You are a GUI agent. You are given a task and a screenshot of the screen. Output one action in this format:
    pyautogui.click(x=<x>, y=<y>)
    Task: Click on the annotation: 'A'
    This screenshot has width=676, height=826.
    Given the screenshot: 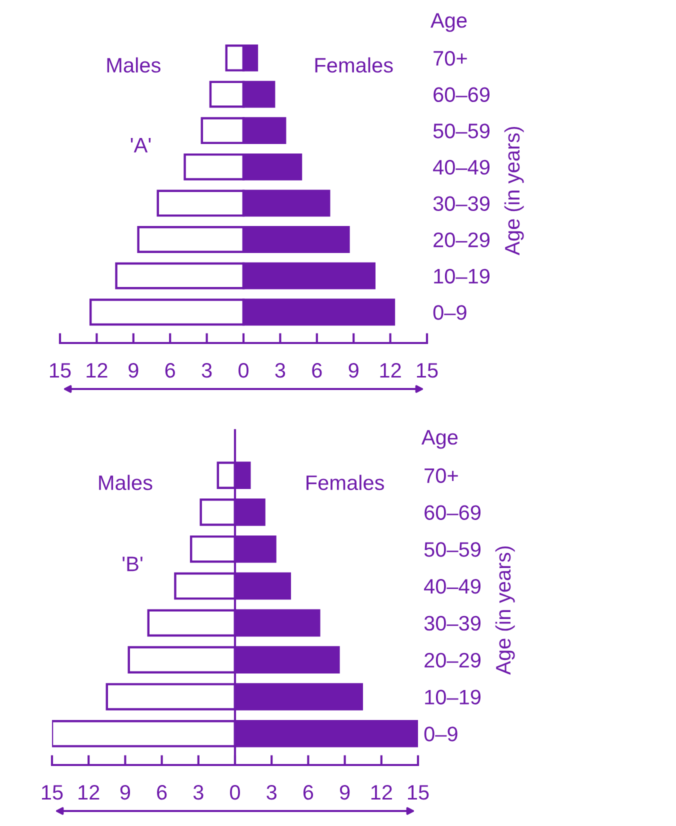 What is the action you would take?
    pyautogui.click(x=140, y=145)
    